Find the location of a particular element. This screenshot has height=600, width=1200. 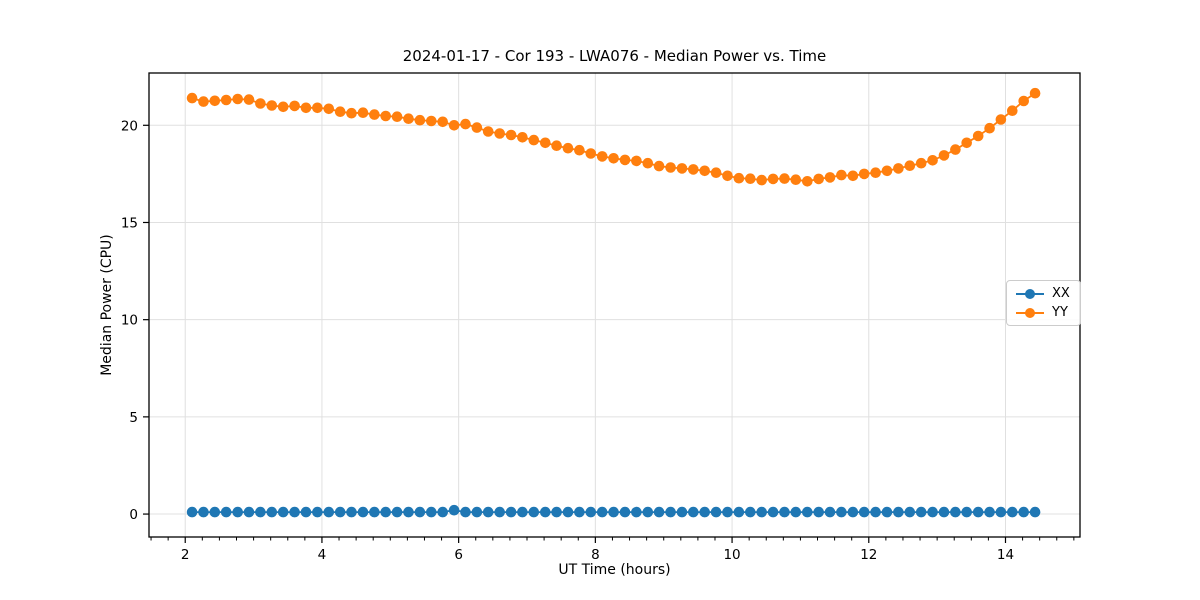

y-tick-label: 20 is located at coordinates (129, 126).